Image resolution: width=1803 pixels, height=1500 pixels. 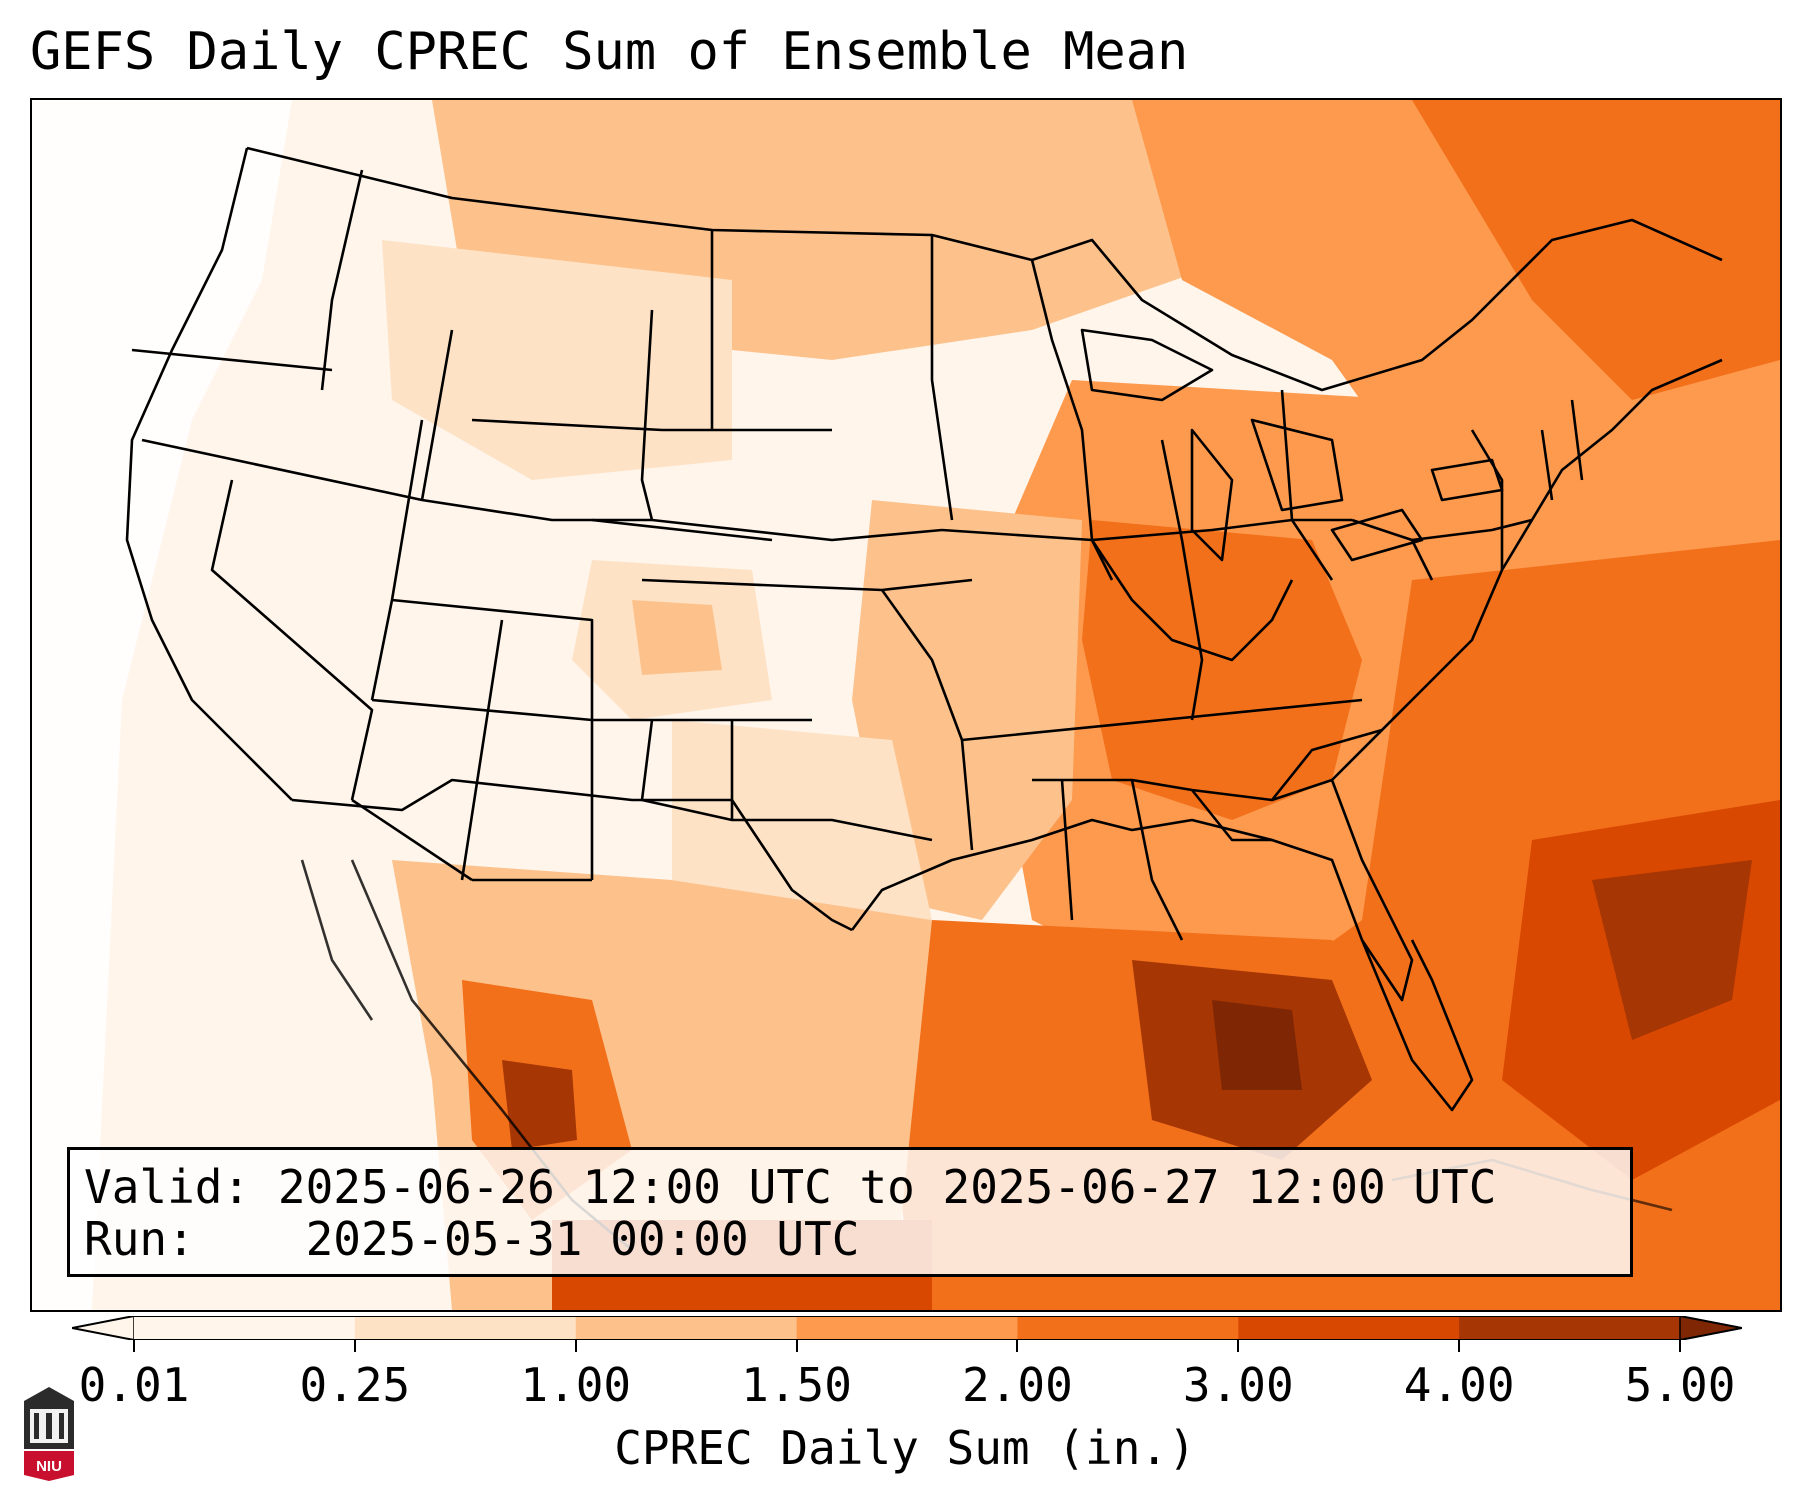 What do you see at coordinates (1017, 1385) in the screenshot?
I see `colorbar-tick-label: 2.00` at bounding box center [1017, 1385].